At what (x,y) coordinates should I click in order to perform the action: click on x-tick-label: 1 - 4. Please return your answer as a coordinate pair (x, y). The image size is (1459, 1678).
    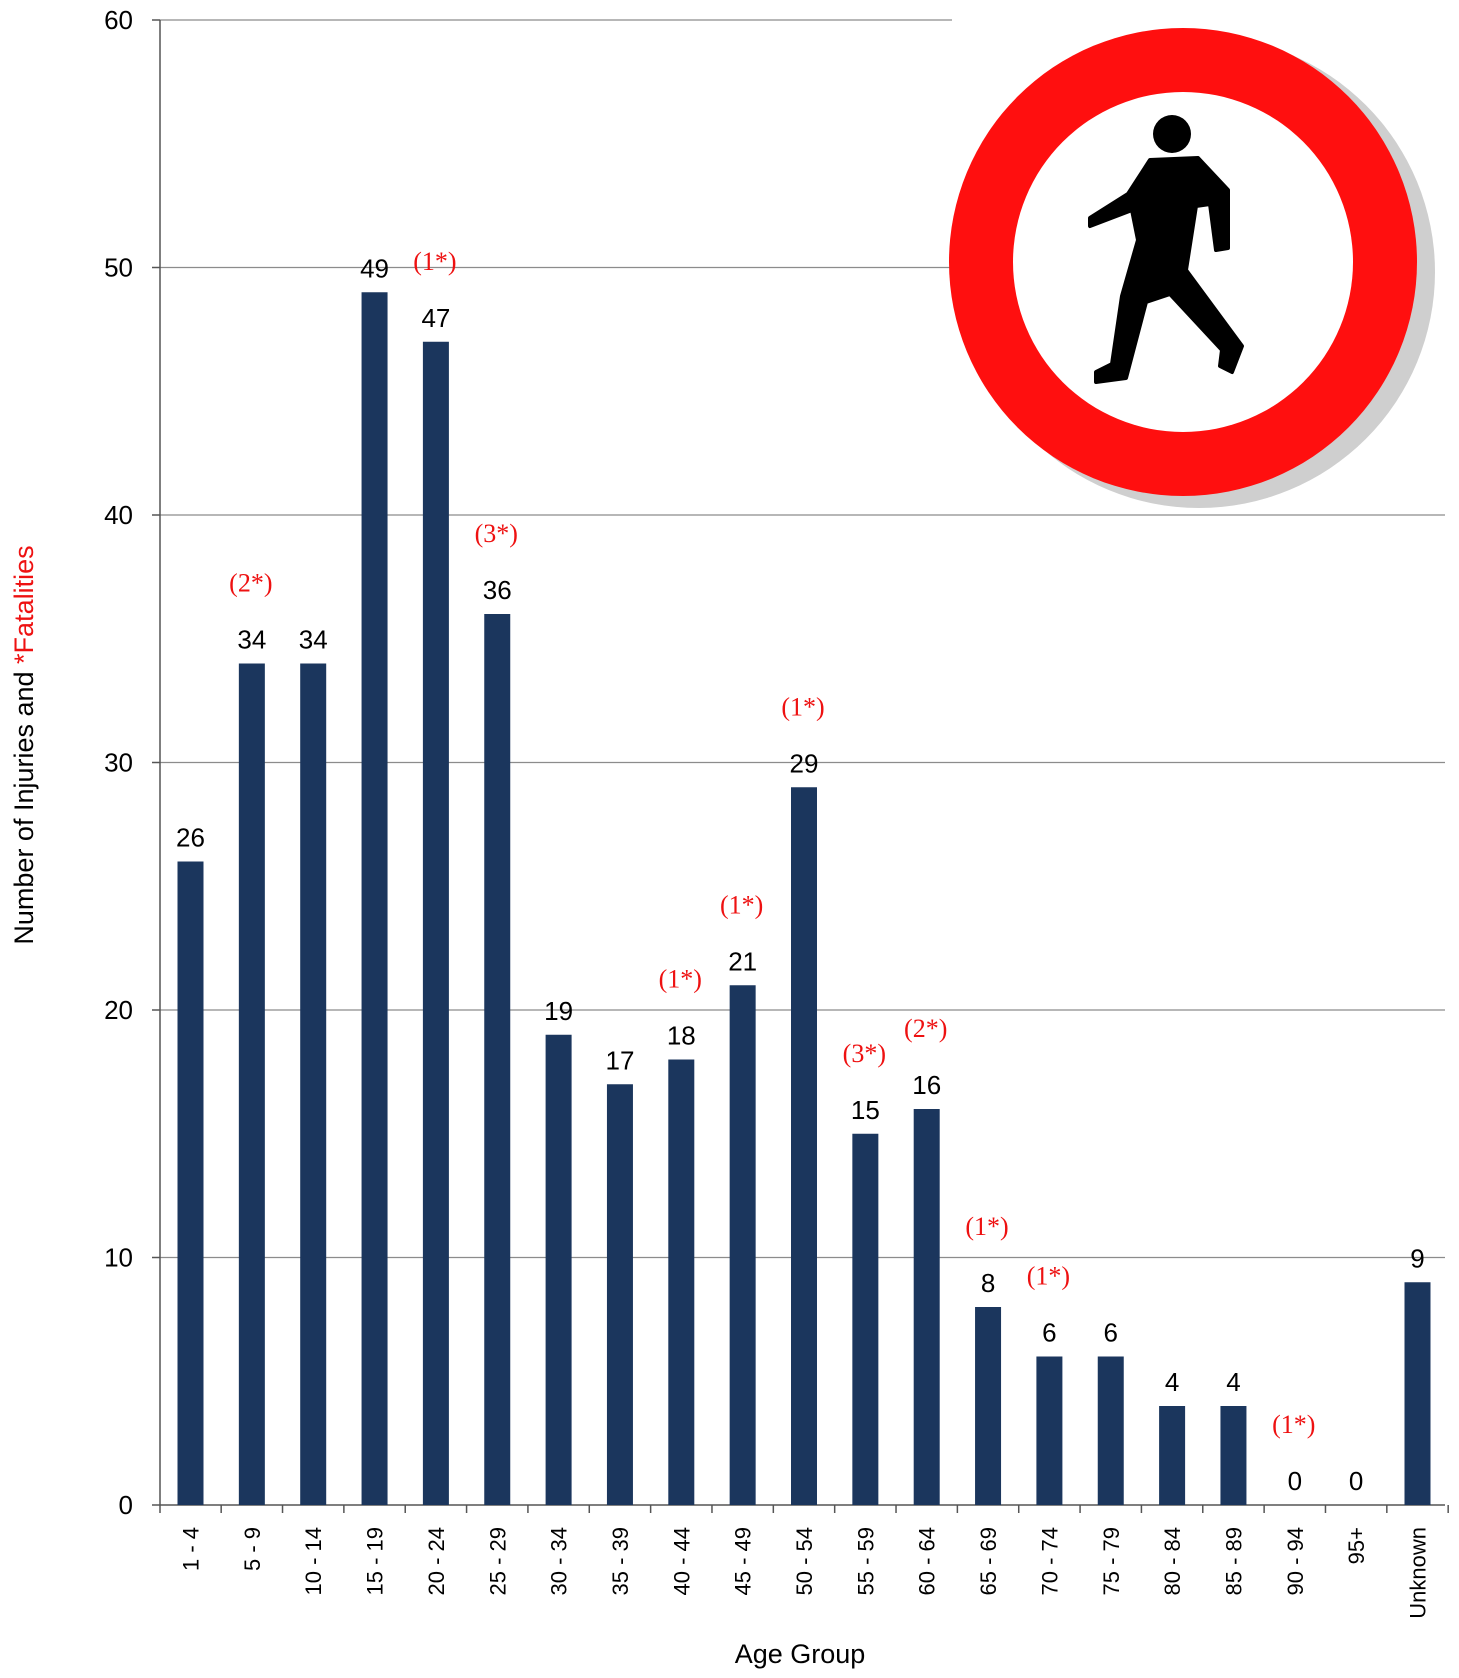
    Looking at the image, I should click on (191, 1549).